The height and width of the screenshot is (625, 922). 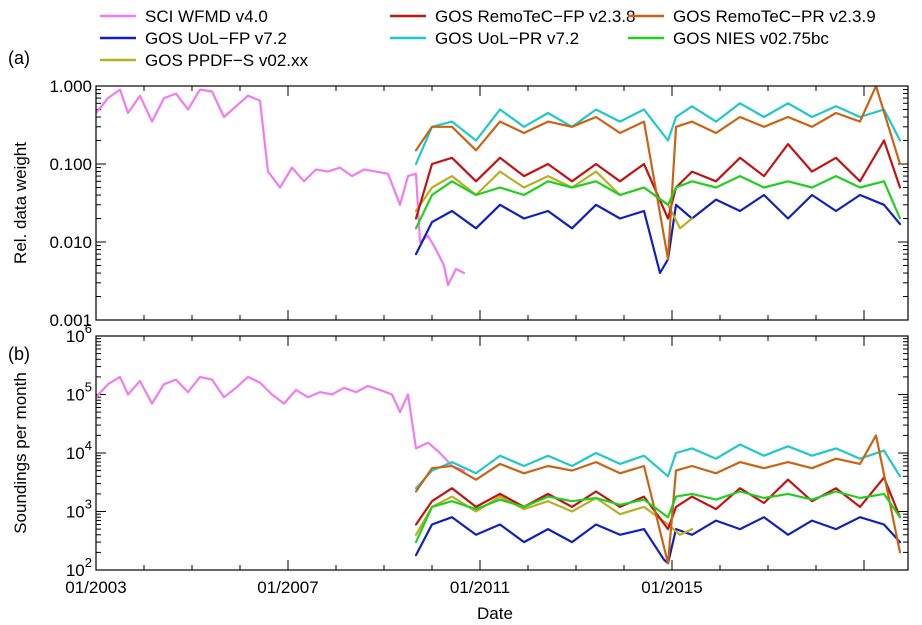 I want to click on y-tick-label: 10², so click(x=79, y=567).